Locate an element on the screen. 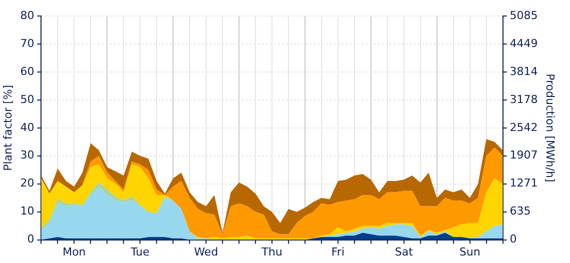 Image resolution: width=570 pixels, height=263 pixels. y2-tick-label: 1907 is located at coordinates (524, 155).